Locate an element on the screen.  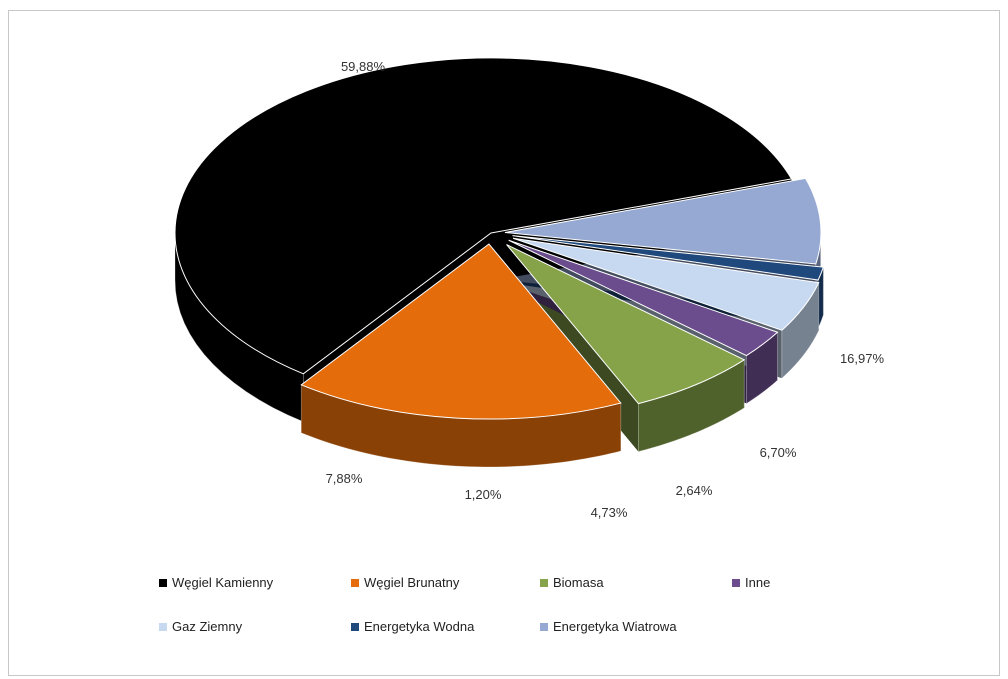
data-label: 59,88% is located at coordinates (363, 66).